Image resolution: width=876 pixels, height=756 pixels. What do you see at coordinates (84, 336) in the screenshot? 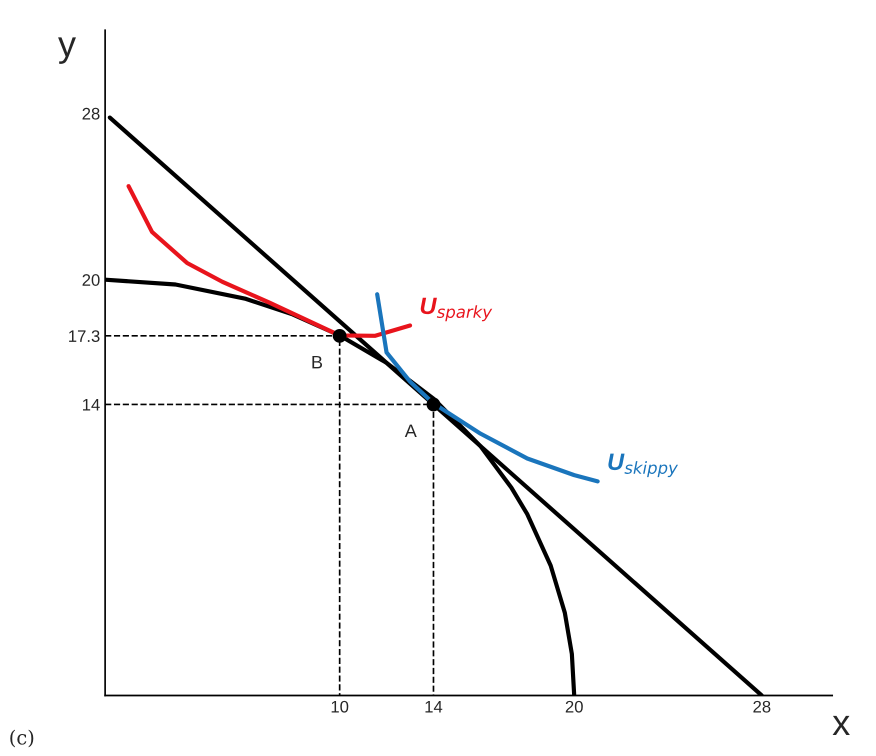
I see `y-tick-label: 17.3` at bounding box center [84, 336].